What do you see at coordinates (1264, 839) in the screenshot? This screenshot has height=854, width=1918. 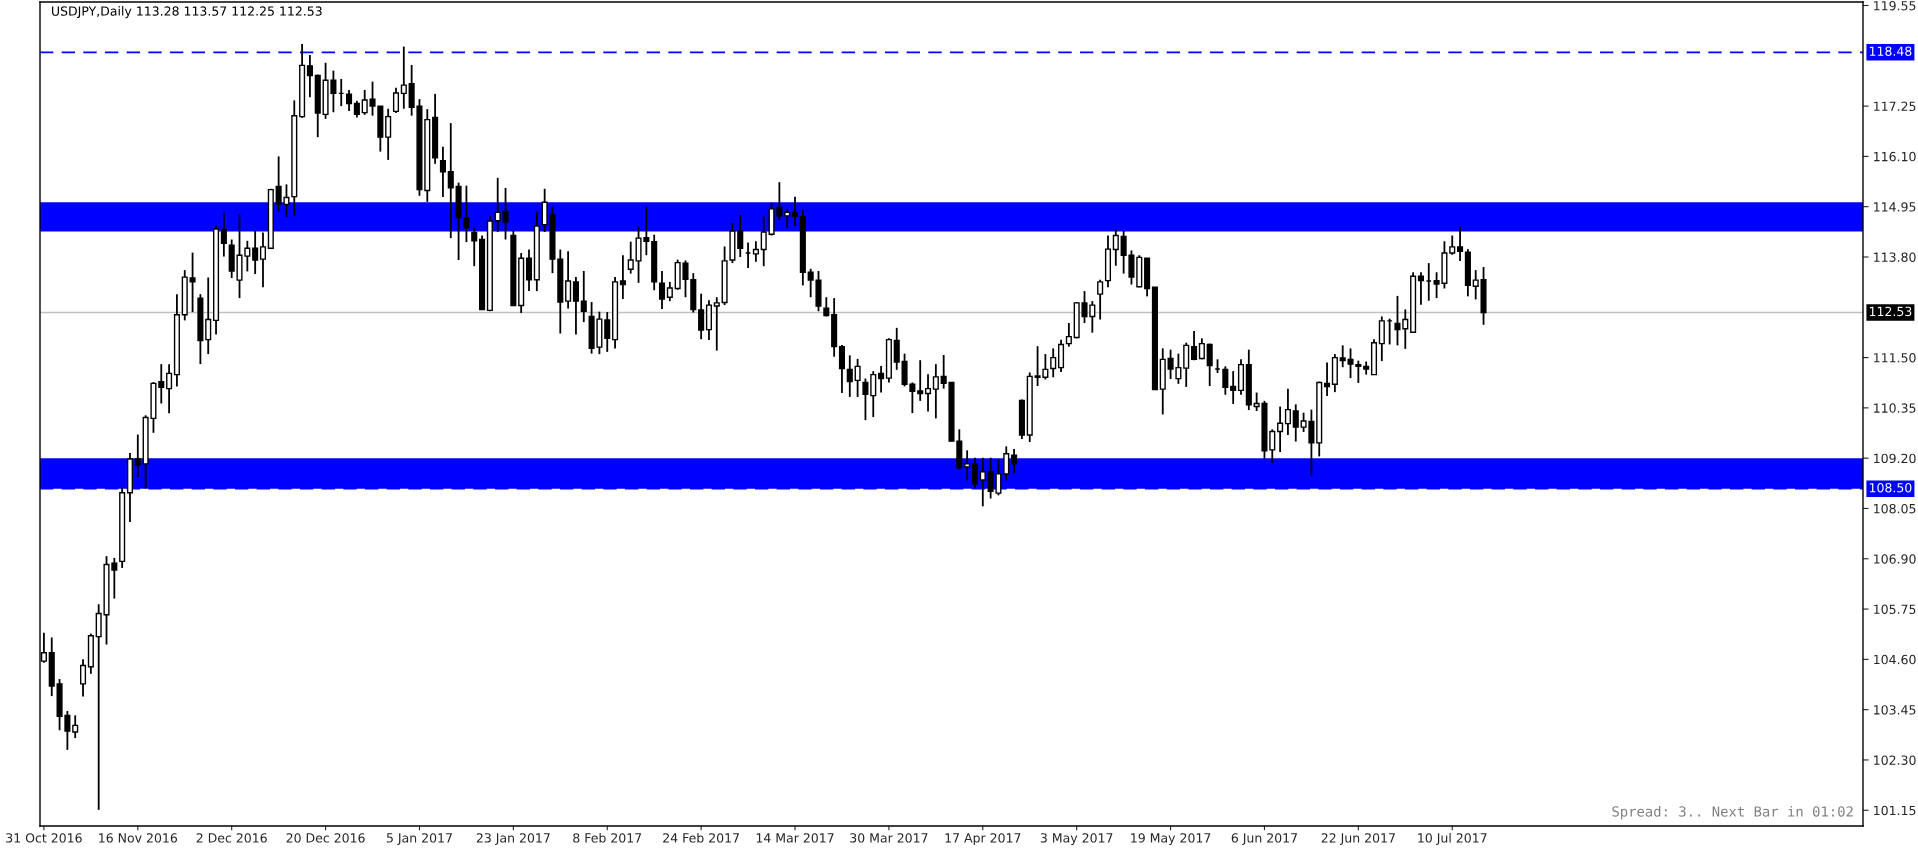 I see `x-tick-label: 6 Jun 2017` at bounding box center [1264, 839].